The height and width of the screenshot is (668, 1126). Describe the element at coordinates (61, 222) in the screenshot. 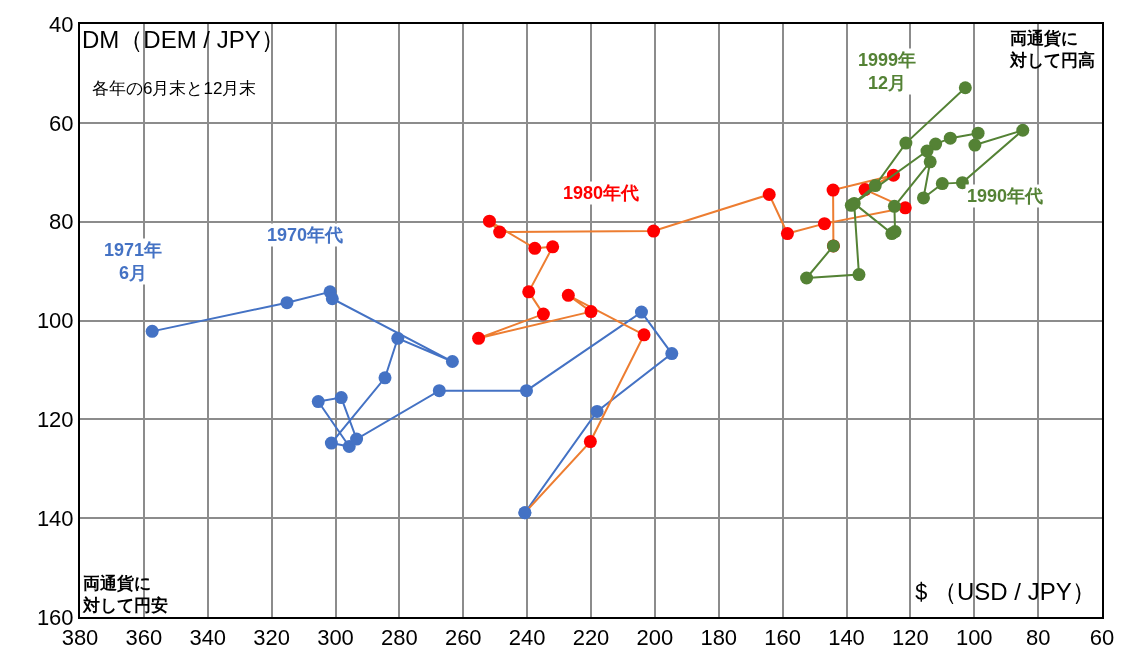

I see `y-tick-label: 80` at that location.